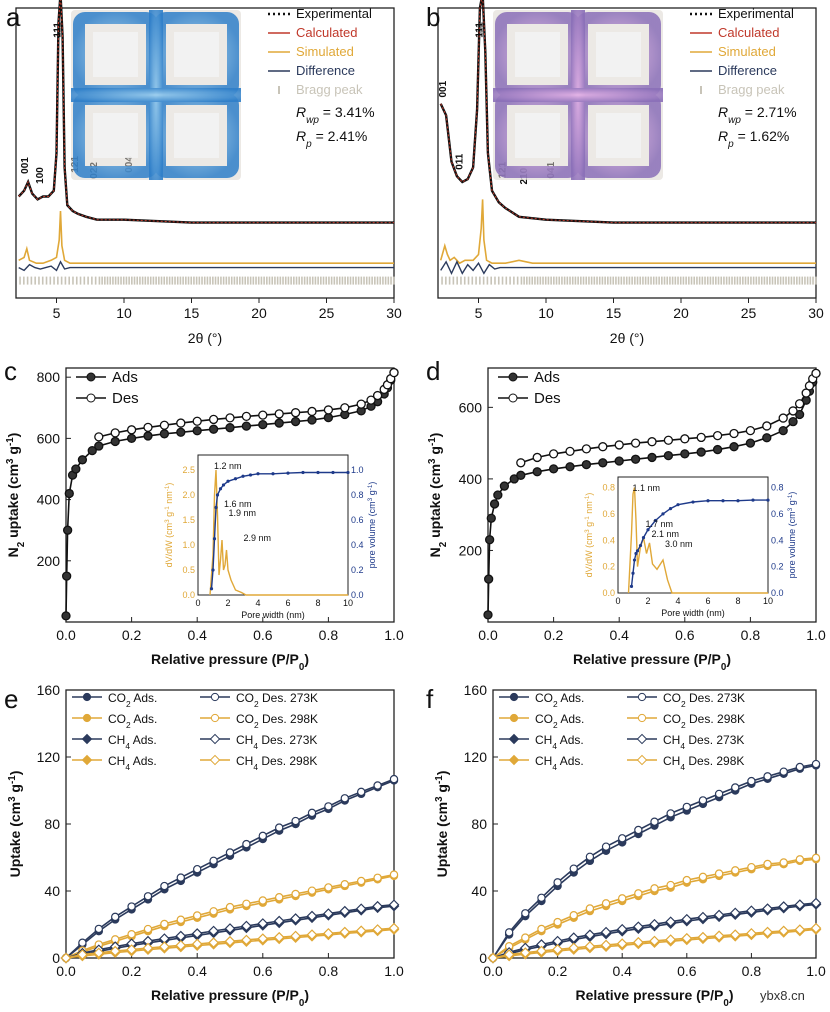  I want to click on panel-d-inset-psd-line, so click(697, 540).